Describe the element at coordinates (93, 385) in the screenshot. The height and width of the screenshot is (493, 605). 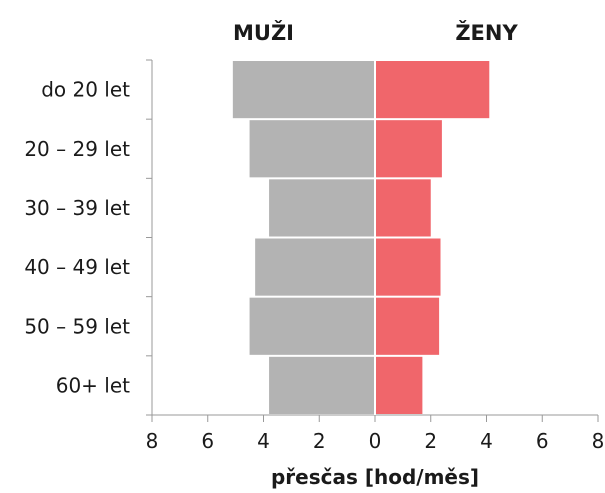
I see `category-label: 60+ let` at that location.